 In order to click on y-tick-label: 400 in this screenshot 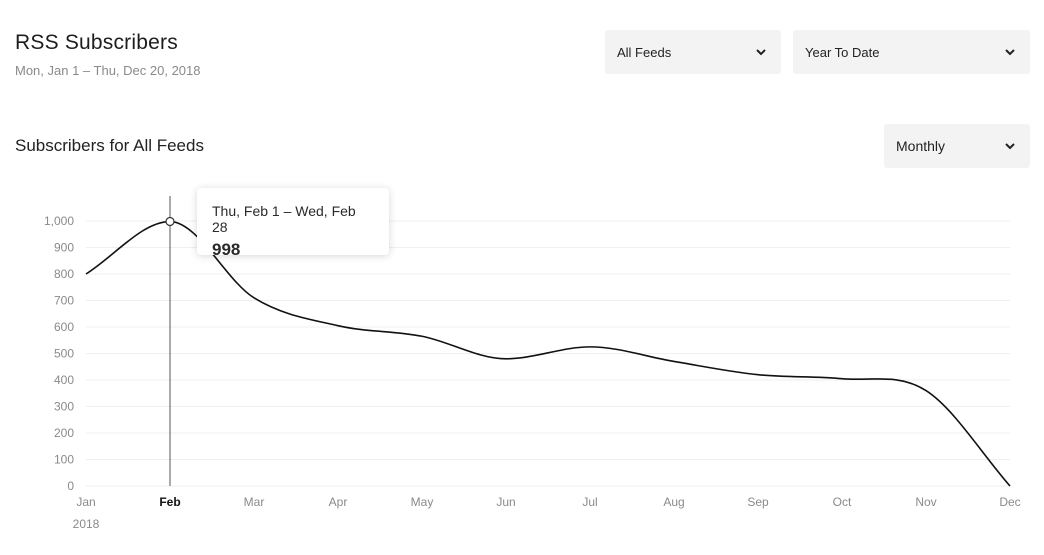, I will do `click(64, 380)`.